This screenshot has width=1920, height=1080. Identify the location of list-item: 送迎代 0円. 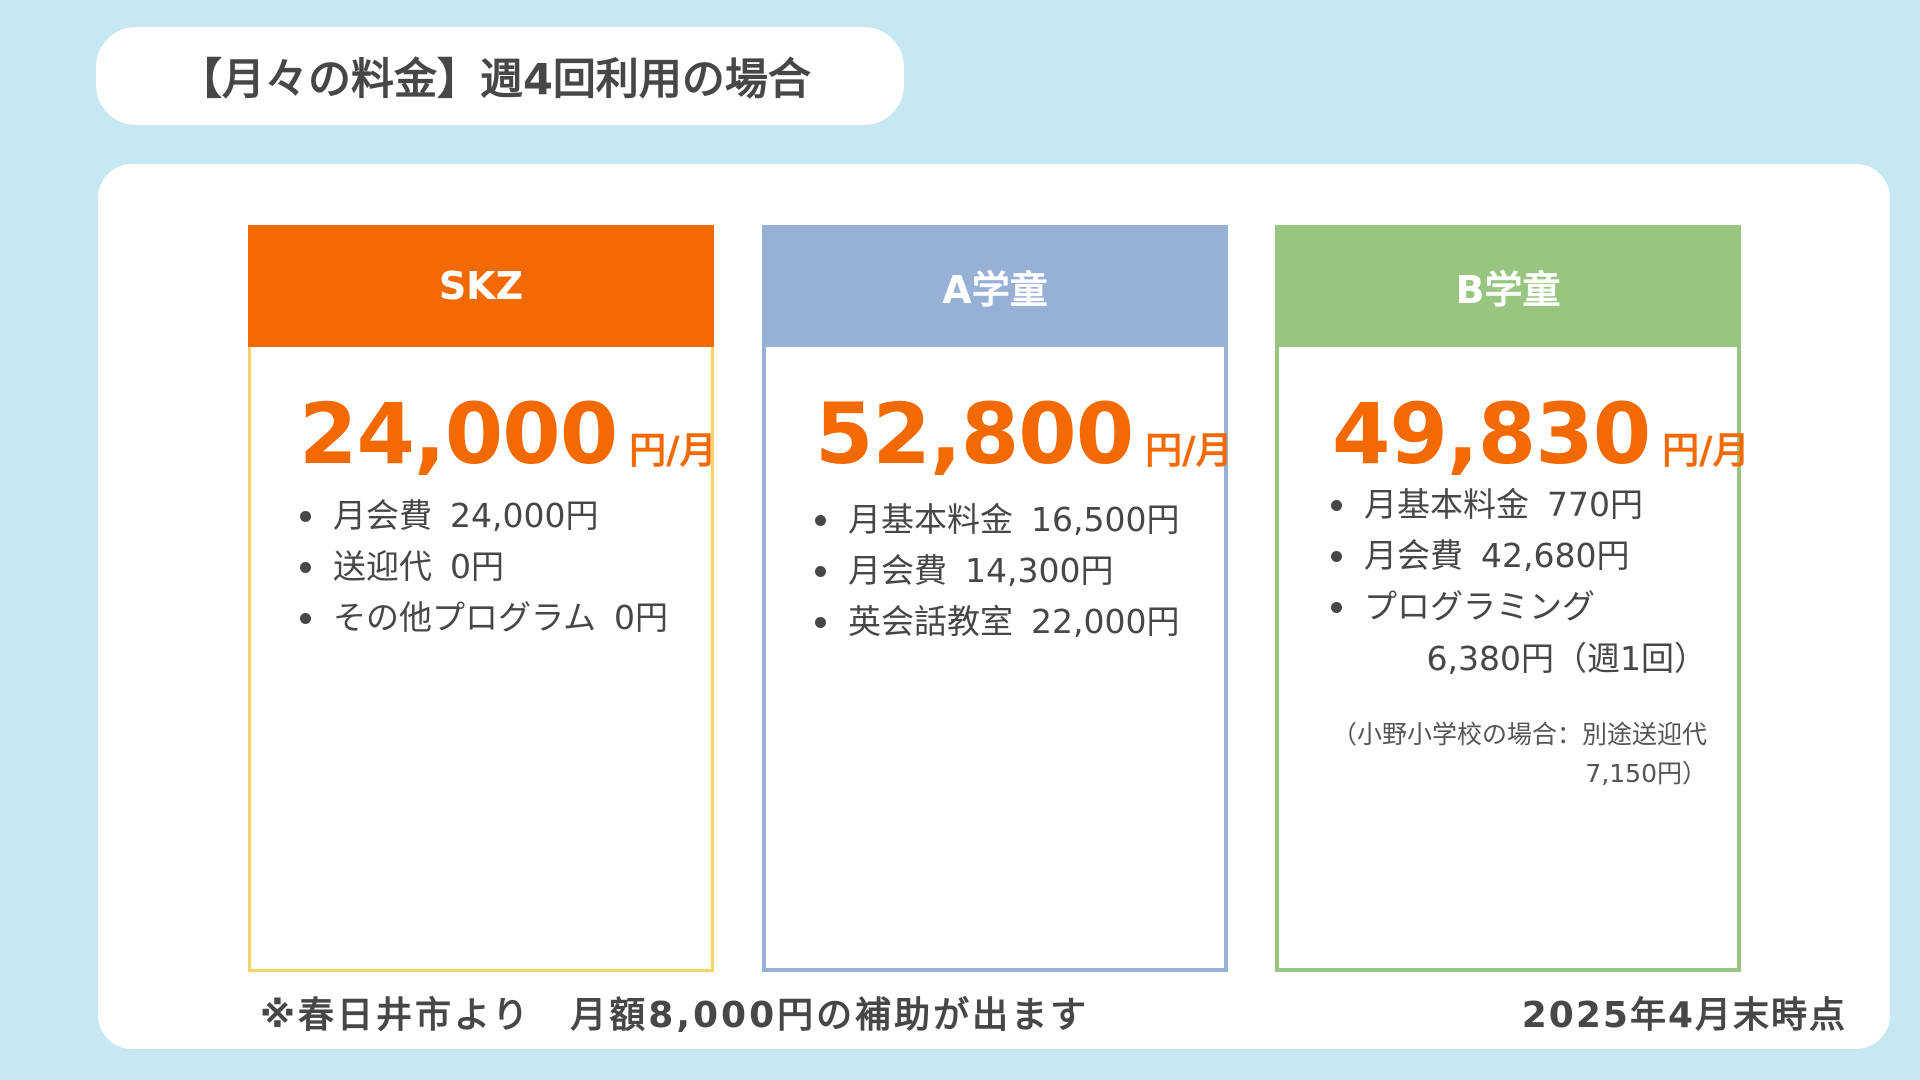
(482, 566).